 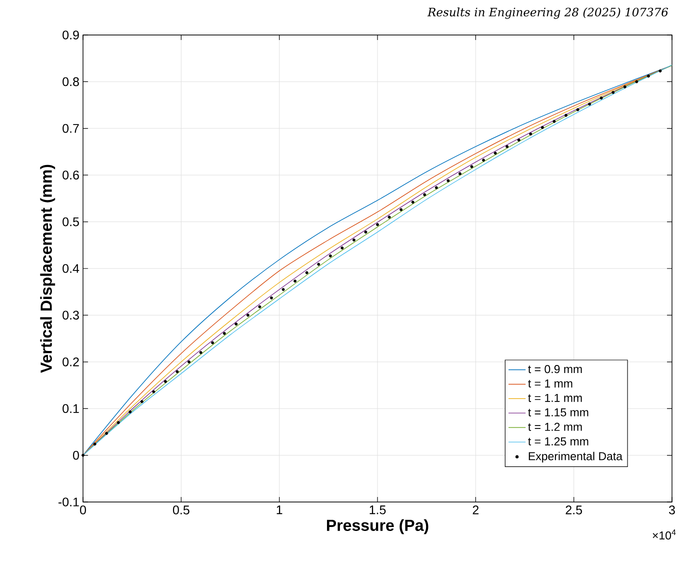 I want to click on x-tick-label: 2.5, so click(x=574, y=510).